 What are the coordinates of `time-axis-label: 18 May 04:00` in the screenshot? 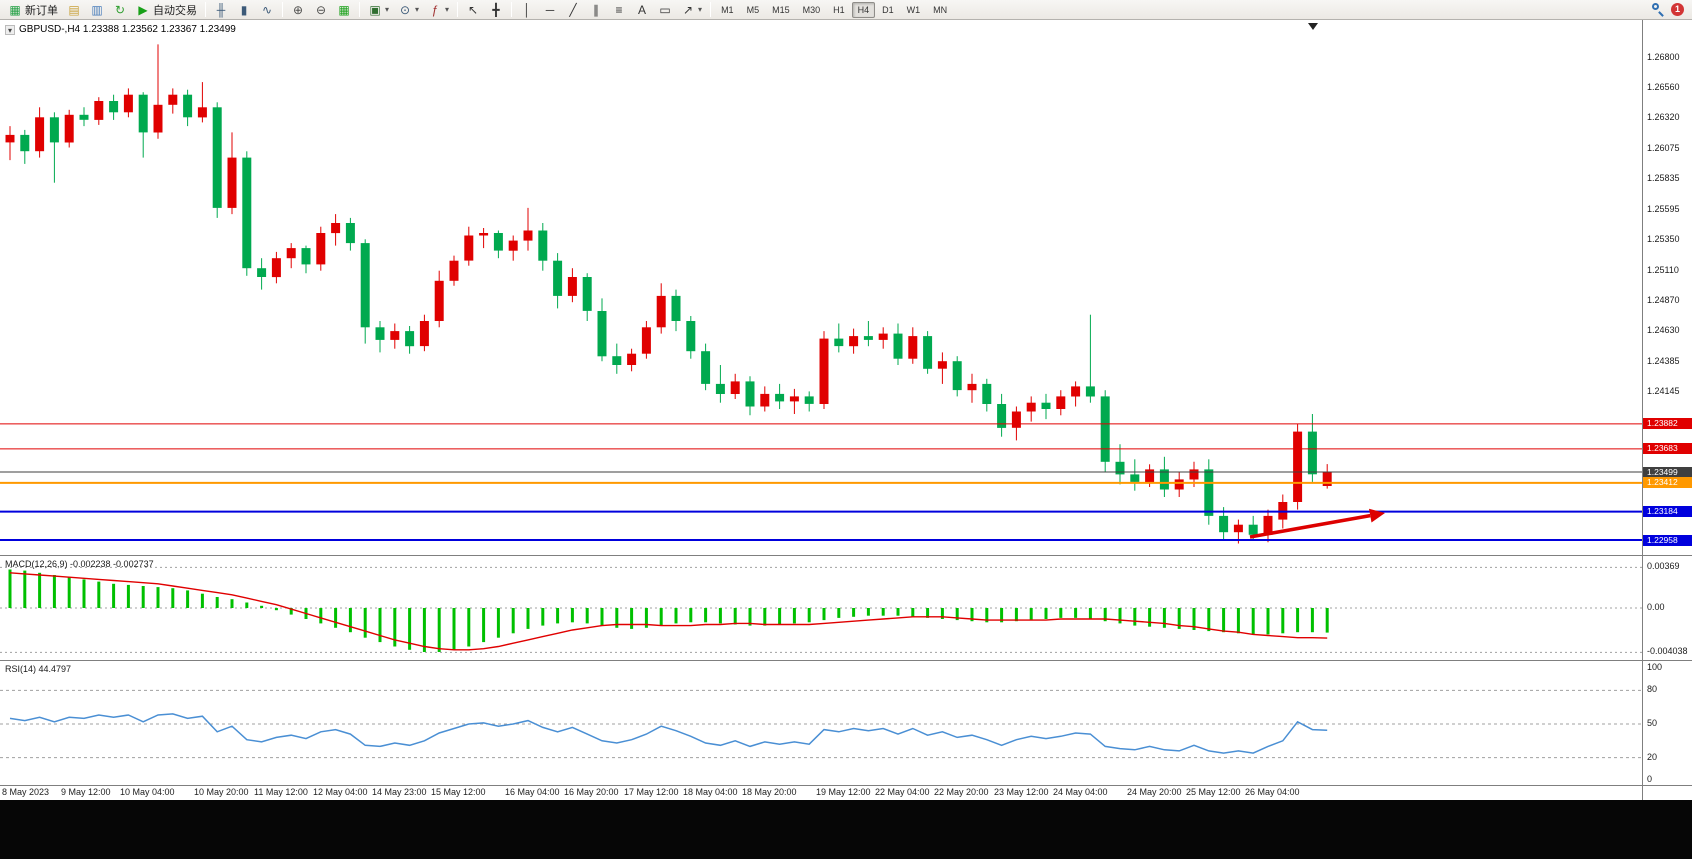 It's located at (710, 792).